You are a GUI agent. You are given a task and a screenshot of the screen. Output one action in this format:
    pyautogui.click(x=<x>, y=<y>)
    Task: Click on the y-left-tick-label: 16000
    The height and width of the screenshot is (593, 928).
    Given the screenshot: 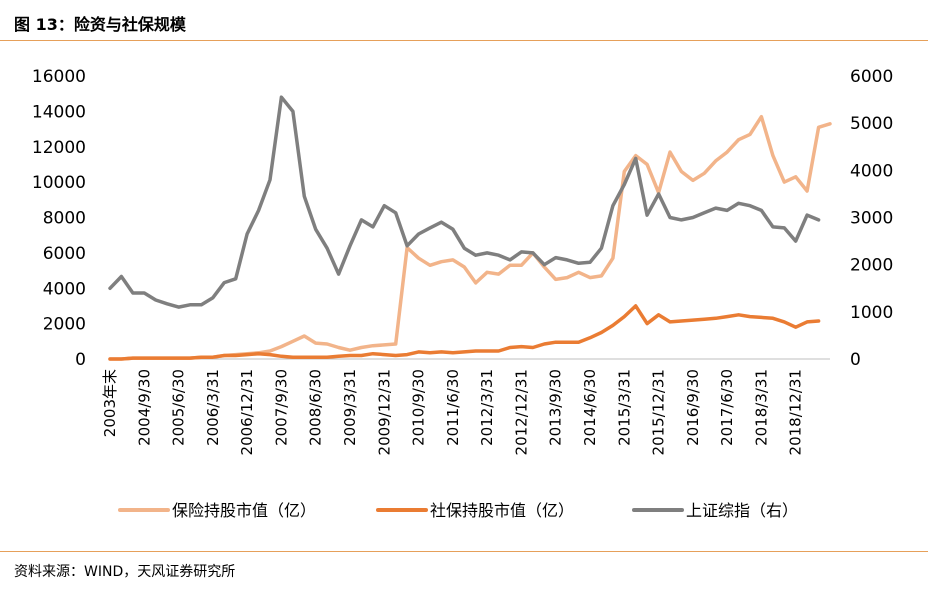 What is the action you would take?
    pyautogui.click(x=59, y=77)
    